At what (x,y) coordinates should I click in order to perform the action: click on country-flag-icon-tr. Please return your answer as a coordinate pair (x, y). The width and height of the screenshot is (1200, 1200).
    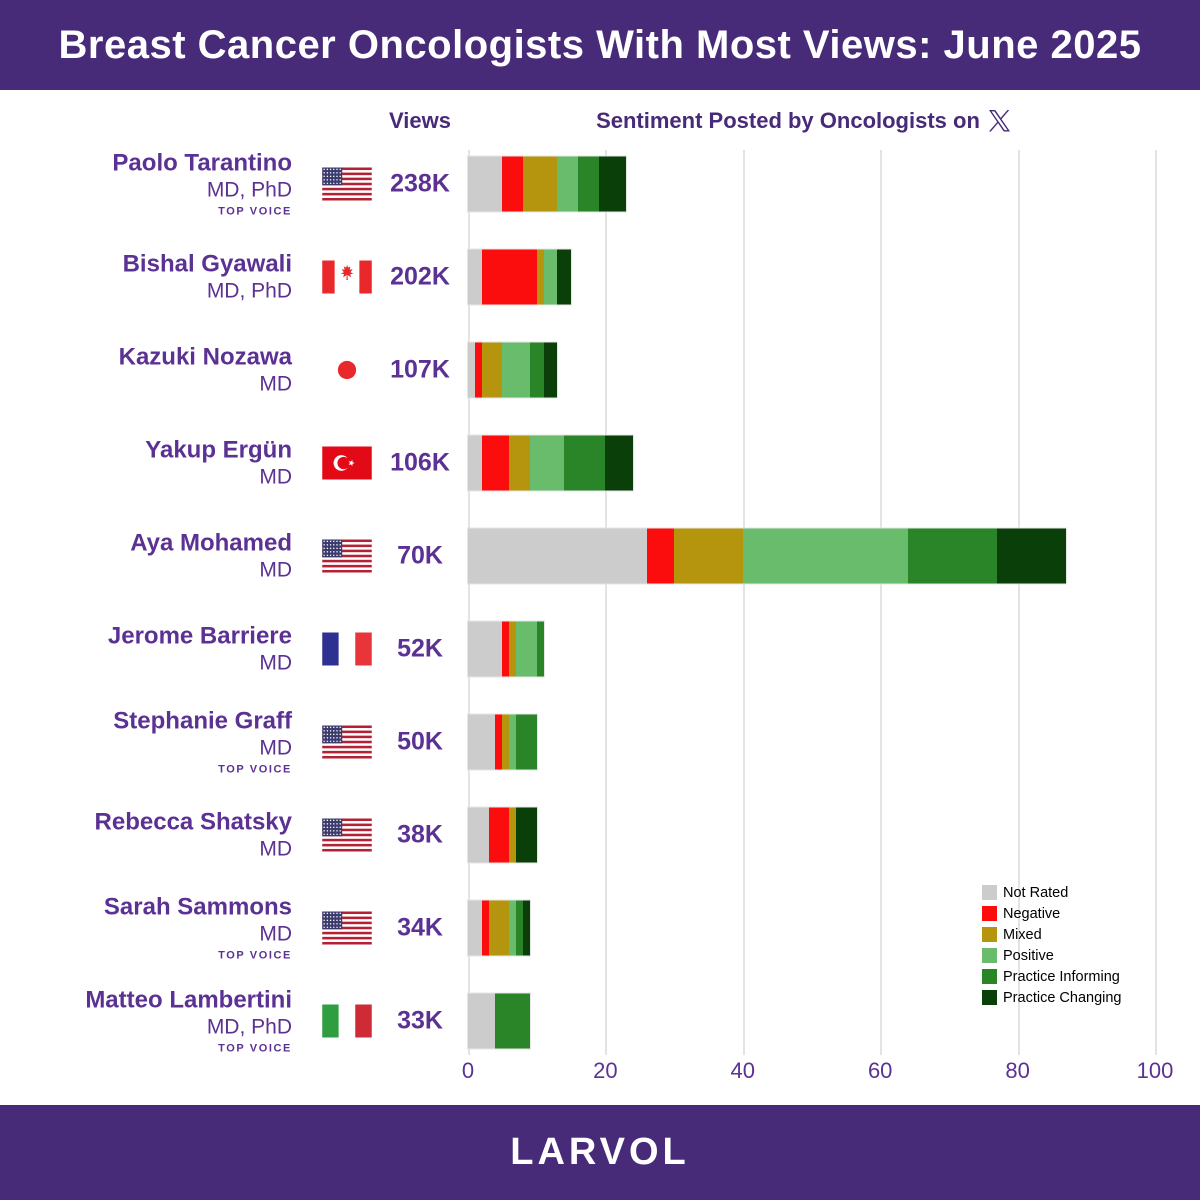
    Looking at the image, I should click on (347, 462).